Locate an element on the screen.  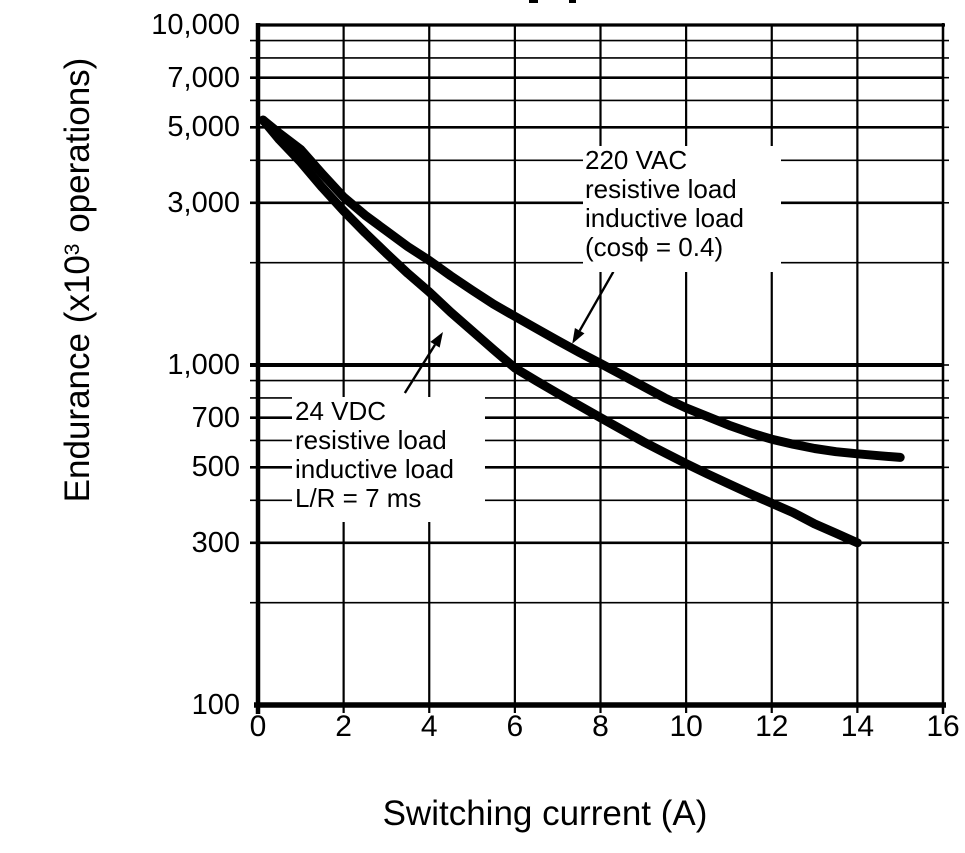
x-tick-label: 4 is located at coordinates (429, 726).